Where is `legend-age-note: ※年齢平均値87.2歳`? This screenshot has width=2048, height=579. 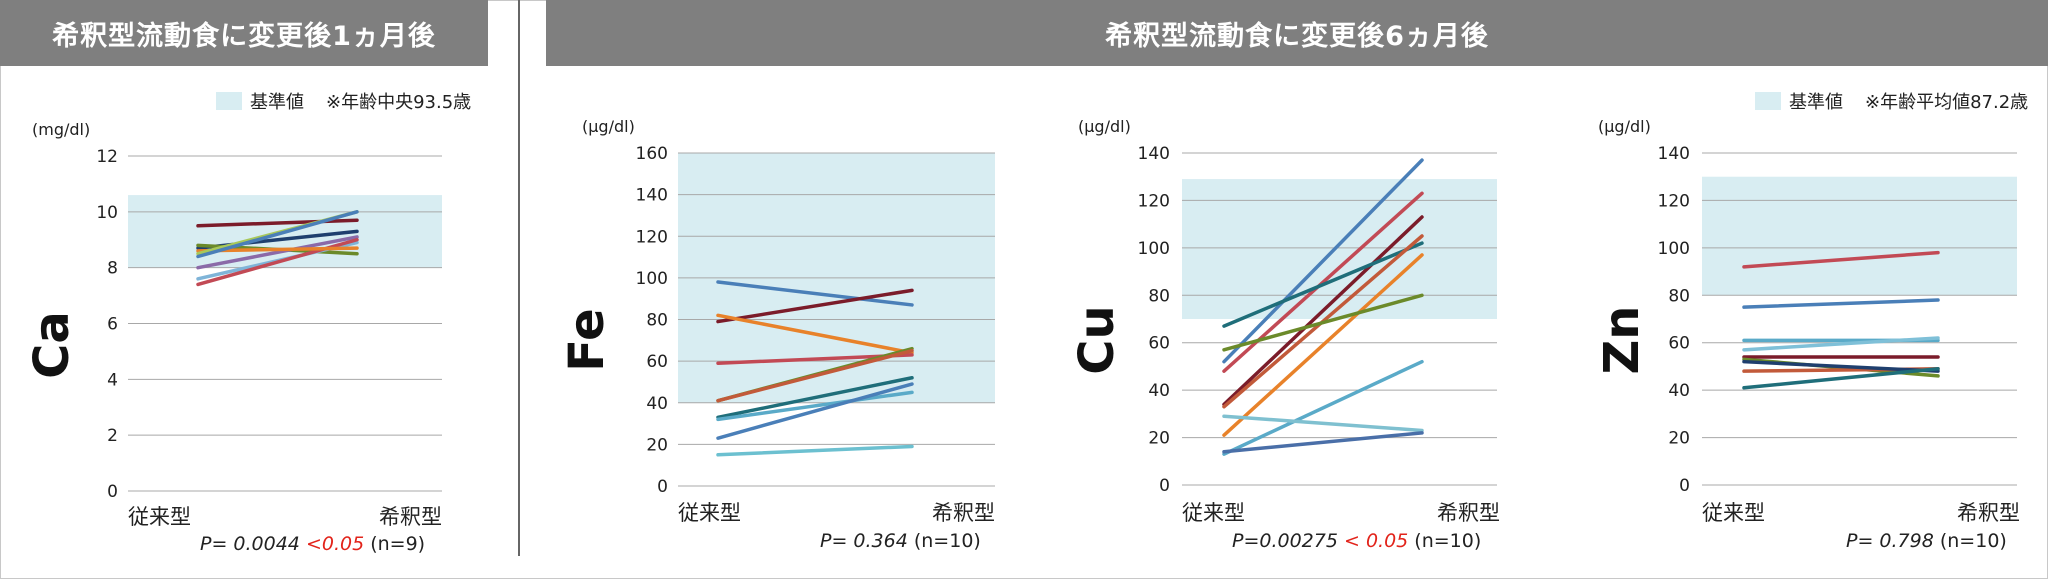
legend-age-note: ※年齢平均値87.2歳 is located at coordinates (1947, 102).